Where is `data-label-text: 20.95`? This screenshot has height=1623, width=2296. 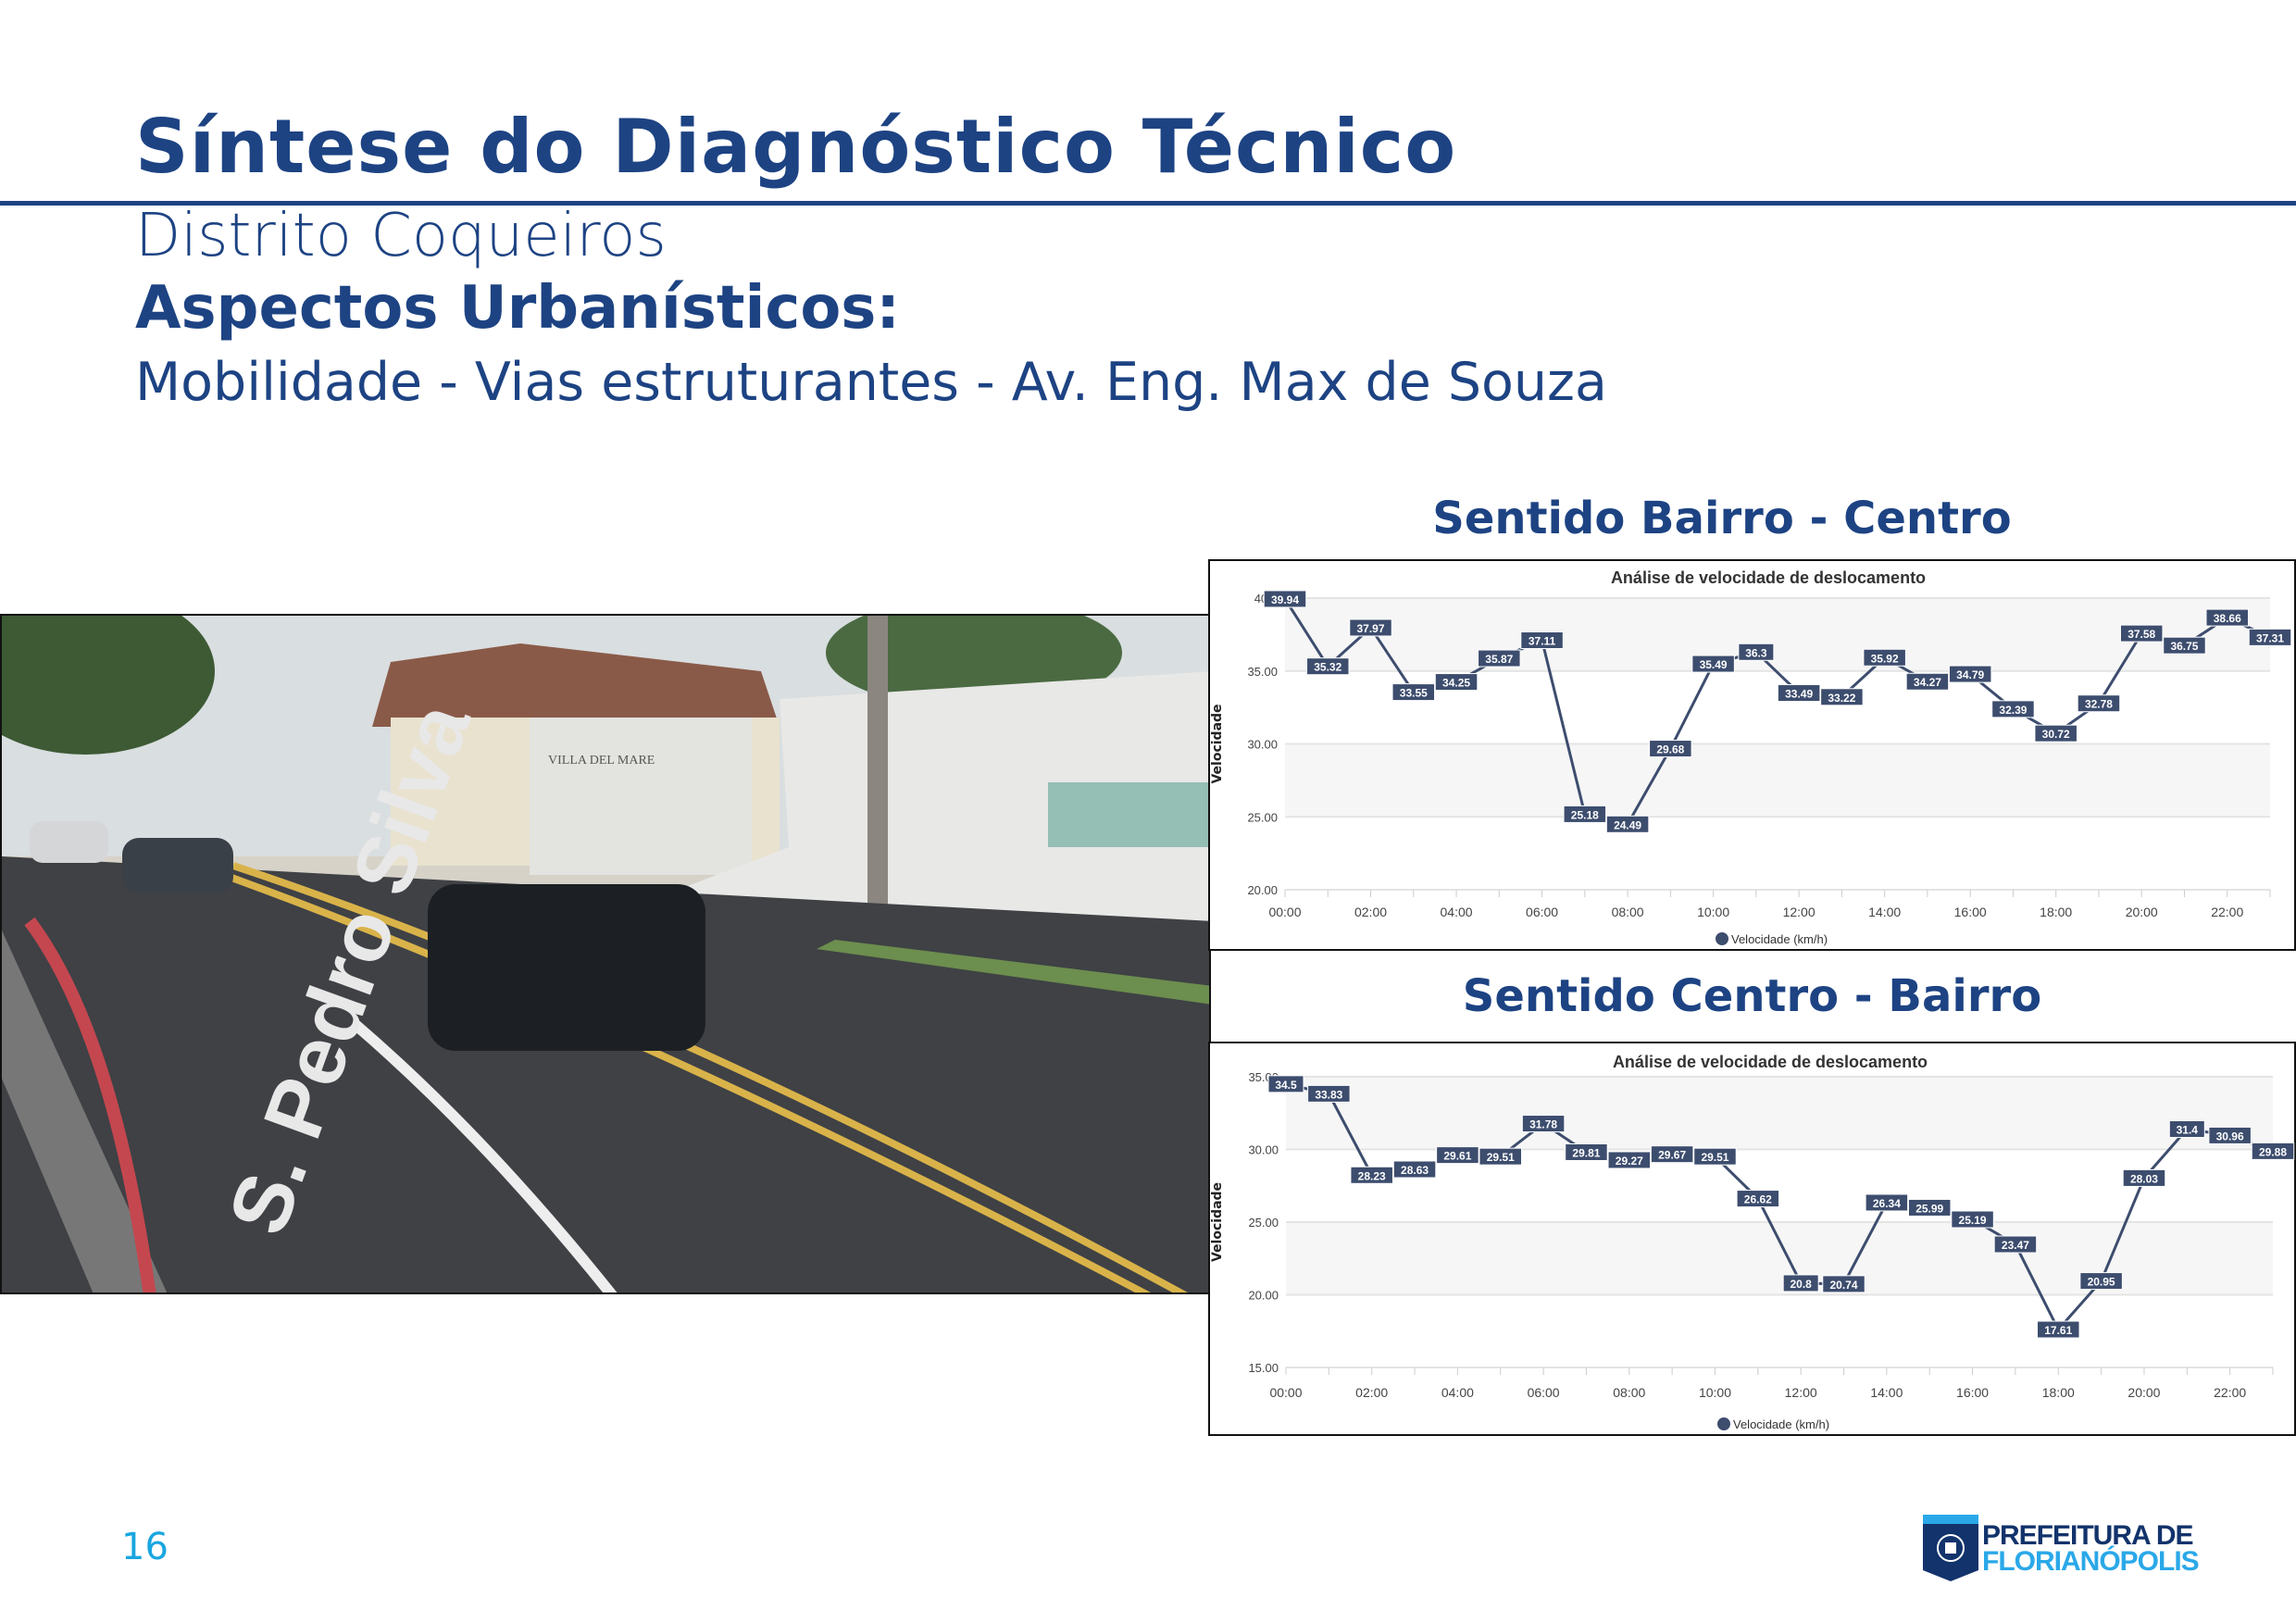 data-label-text: 20.95 is located at coordinates (2101, 1283).